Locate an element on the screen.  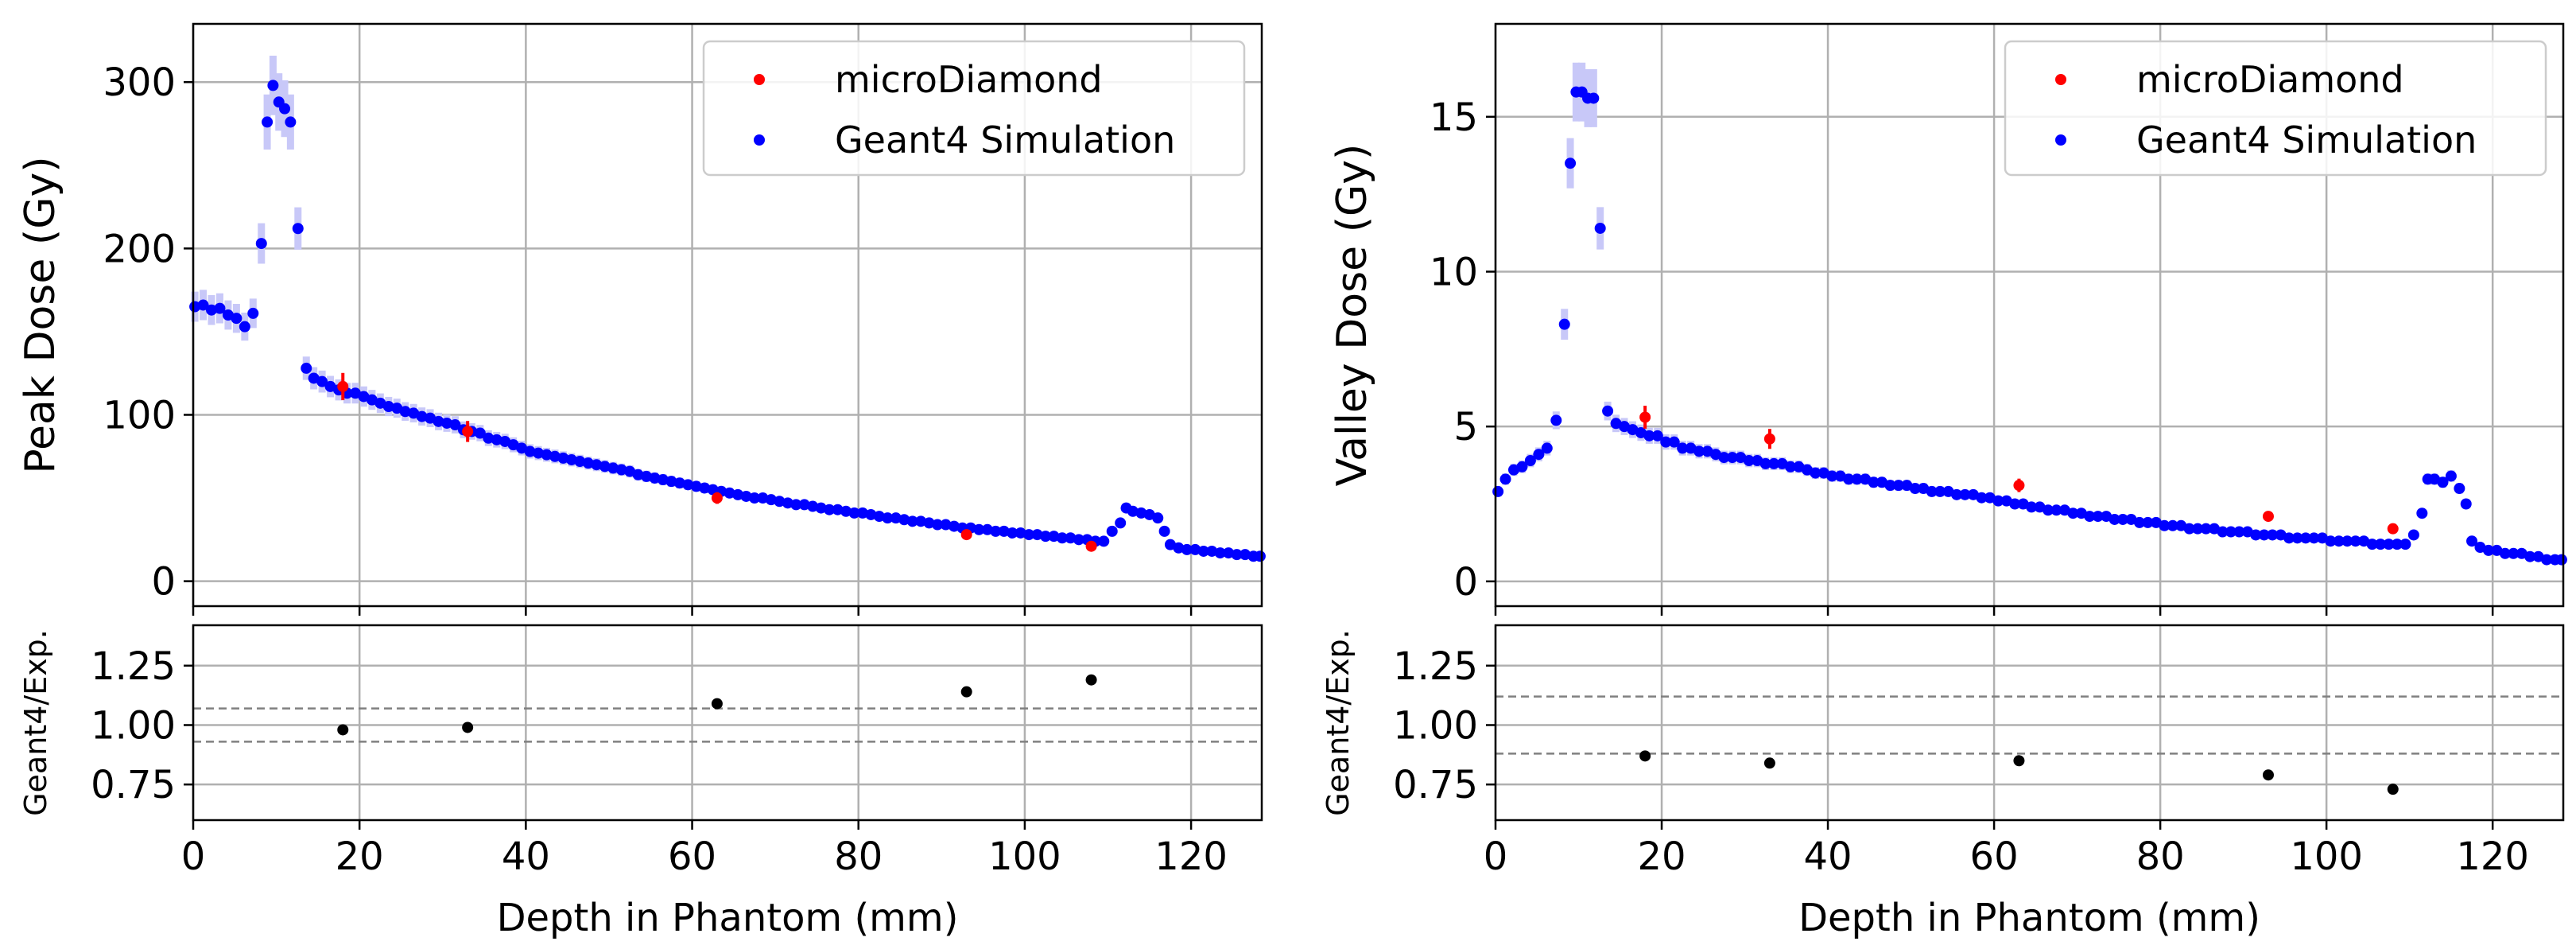
microdiamond-series is located at coordinates (2019, 470).